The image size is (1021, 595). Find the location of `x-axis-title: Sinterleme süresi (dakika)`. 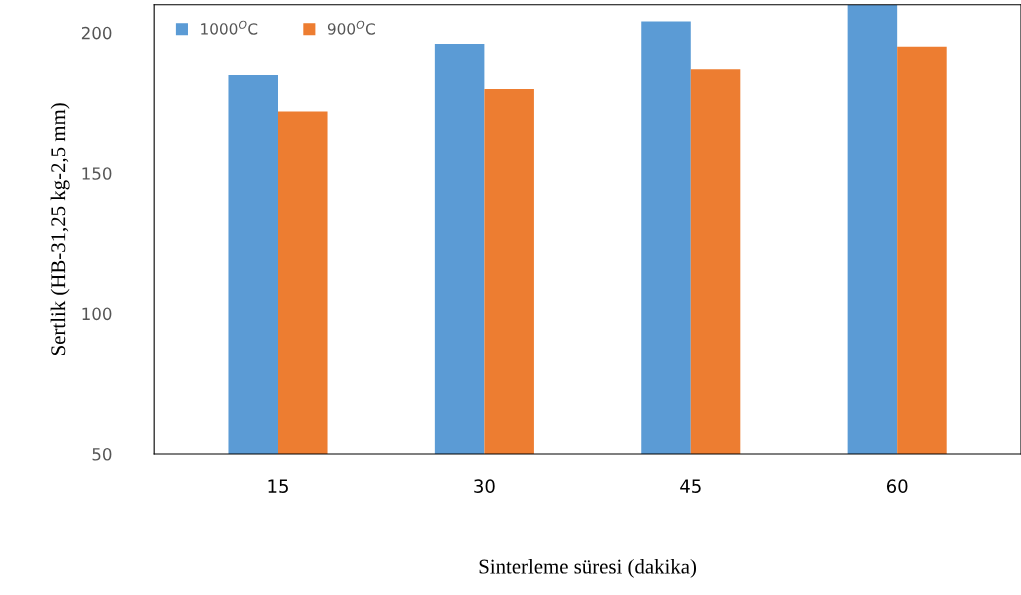

x-axis-title: Sinterleme süresi (dakika) is located at coordinates (588, 568).